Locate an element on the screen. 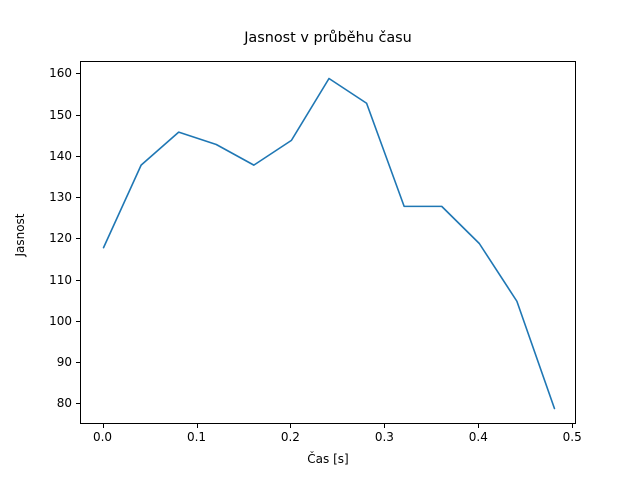 The width and height of the screenshot is (640, 480). x-tick-label: 0.3 is located at coordinates (384, 437).